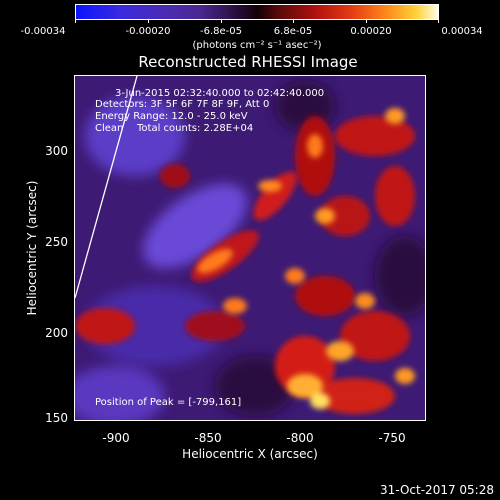  What do you see at coordinates (168, 402) in the screenshot?
I see `peak-position: Position of Peak = [-799,161]` at bounding box center [168, 402].